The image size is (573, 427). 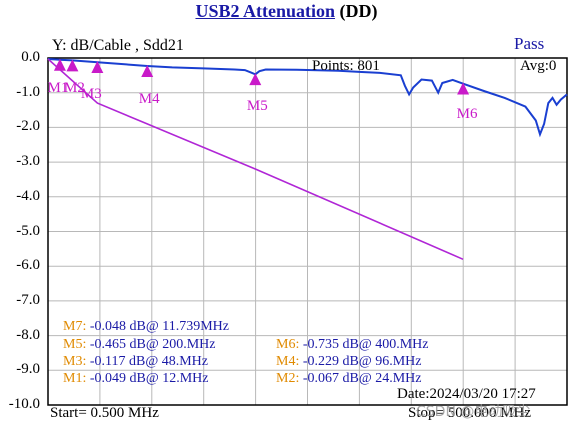 What do you see at coordinates (288, 361) in the screenshot?
I see `marker-label: M4:` at bounding box center [288, 361].